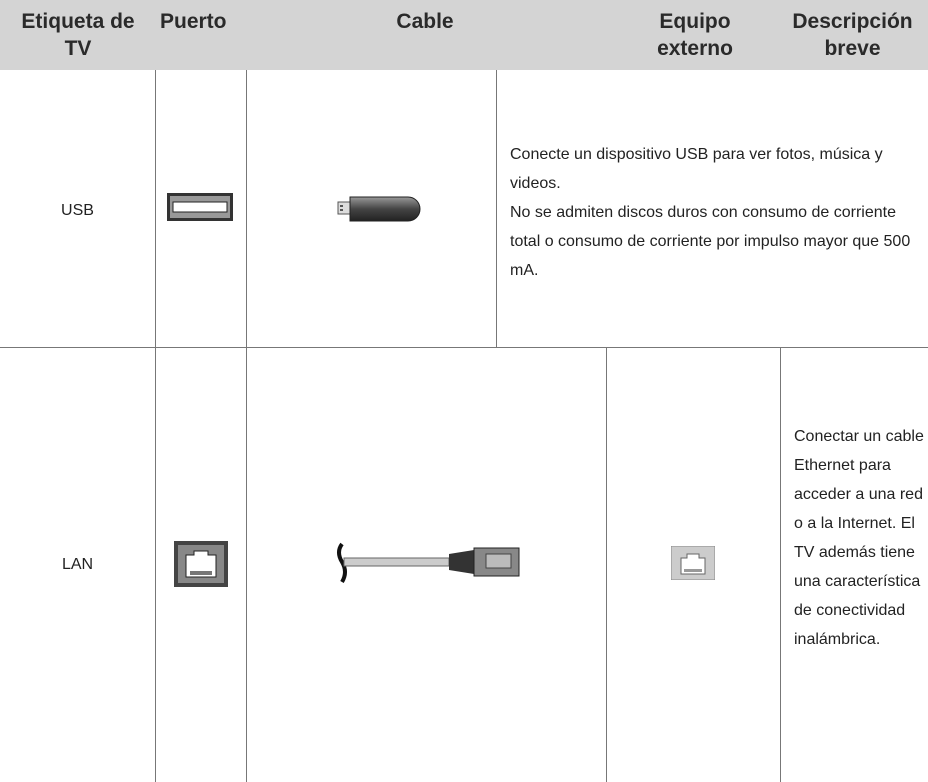 Image resolution: width=928 pixels, height=782 pixels. I want to click on header-cell: Cable, so click(425, 21).